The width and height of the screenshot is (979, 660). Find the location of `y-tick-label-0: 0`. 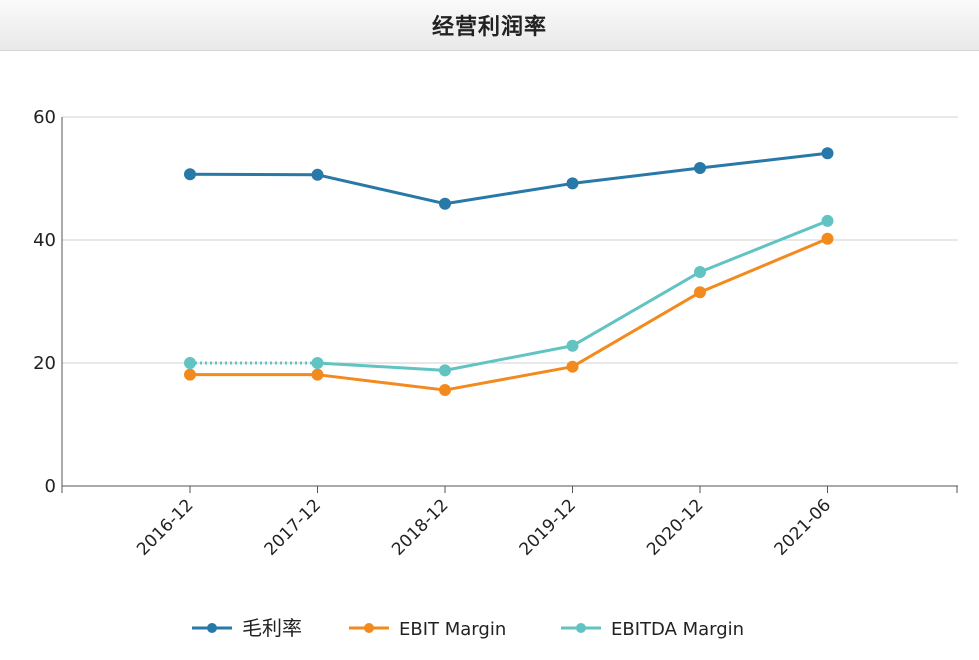

y-tick-label-0: 0 is located at coordinates (50, 486).